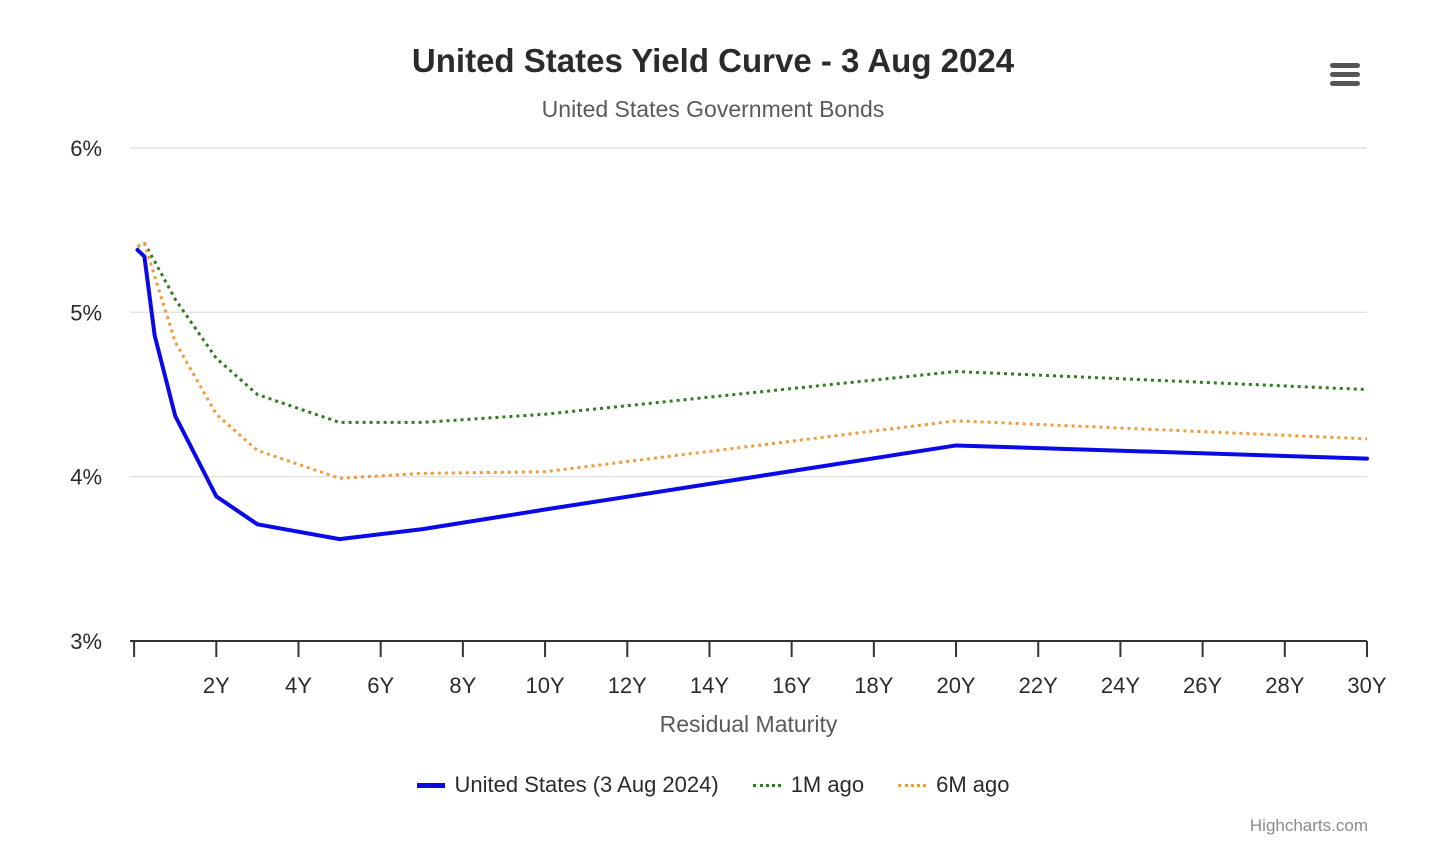 The image size is (1456, 866). I want to click on legend-item: 6M ago, so click(953, 785).